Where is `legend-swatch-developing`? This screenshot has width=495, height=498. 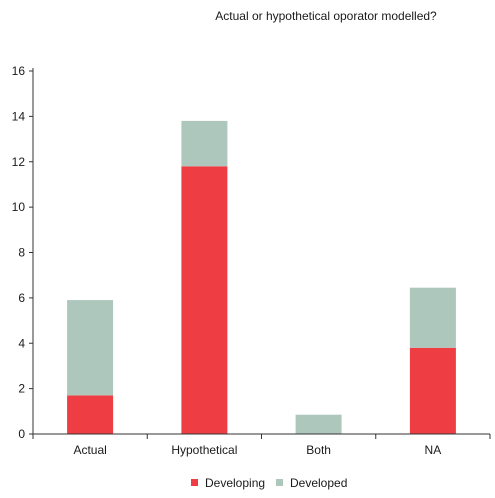
legend-swatch-developing is located at coordinates (194, 482).